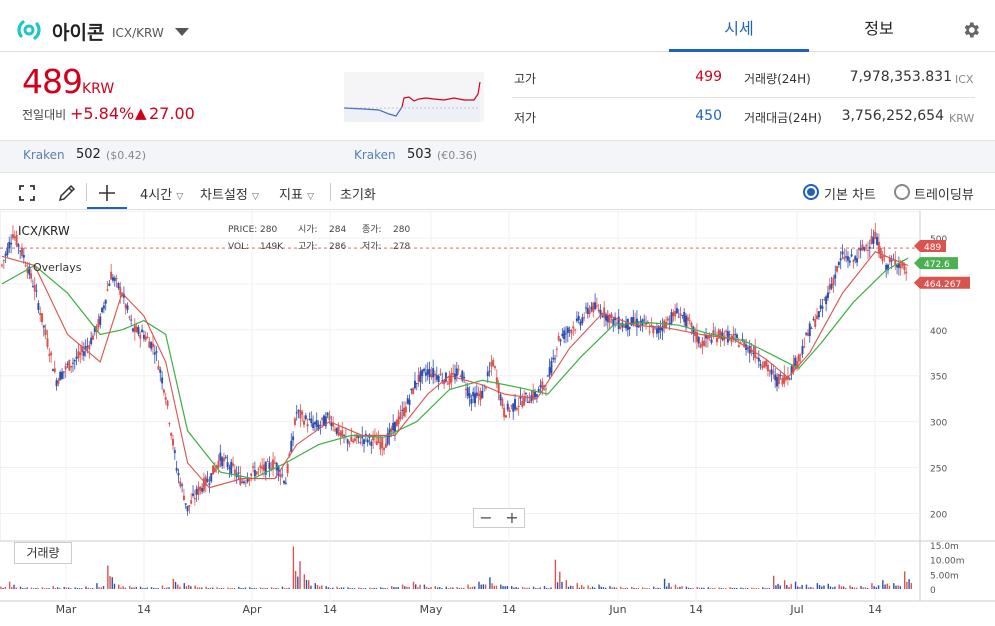 The image size is (995, 626). Describe the element at coordinates (971, 30) in the screenshot. I see `gear-icon` at that location.